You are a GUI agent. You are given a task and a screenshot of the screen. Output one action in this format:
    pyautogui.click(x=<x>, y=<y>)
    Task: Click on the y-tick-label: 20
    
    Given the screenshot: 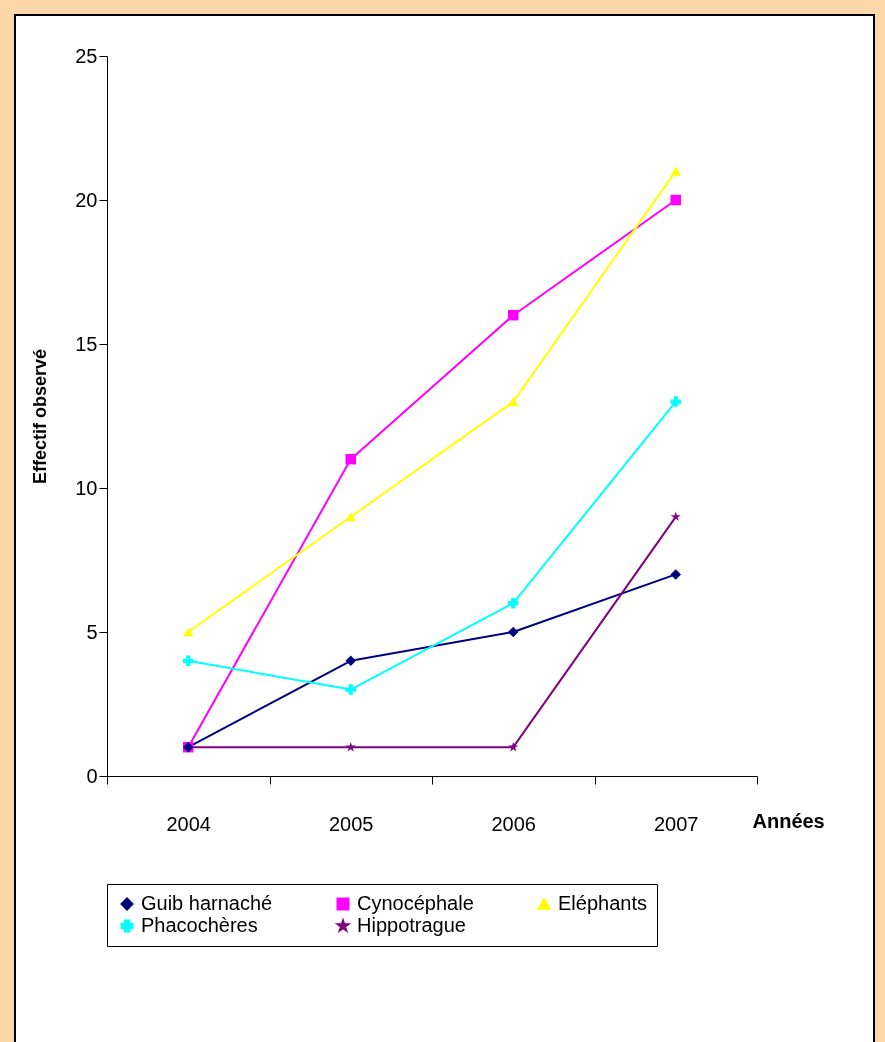 What is the action you would take?
    pyautogui.click(x=86, y=199)
    